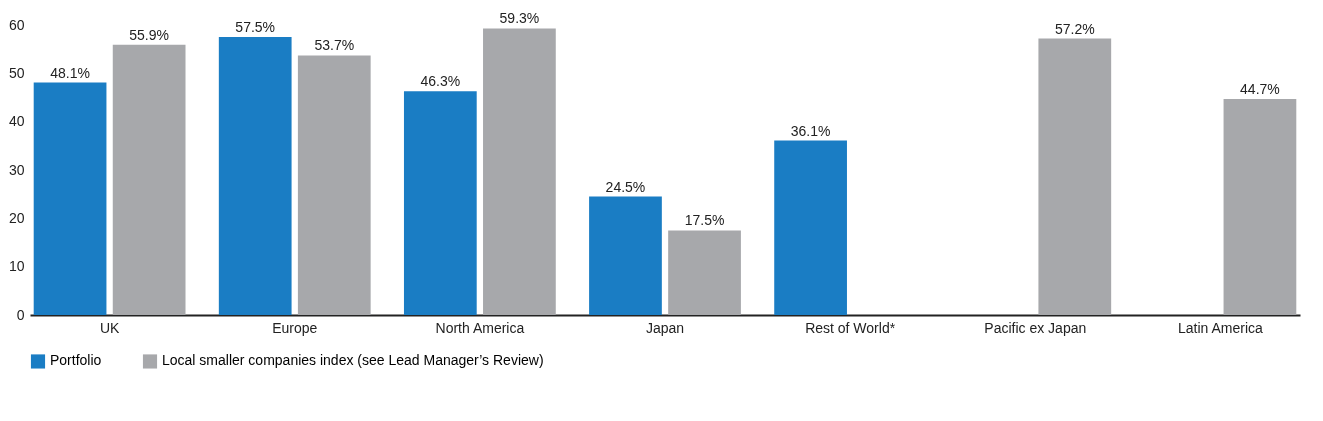 The height and width of the screenshot is (421, 1323). Describe the element at coordinates (1220, 327) in the screenshot. I see `x-tick-label: Latin America` at that location.